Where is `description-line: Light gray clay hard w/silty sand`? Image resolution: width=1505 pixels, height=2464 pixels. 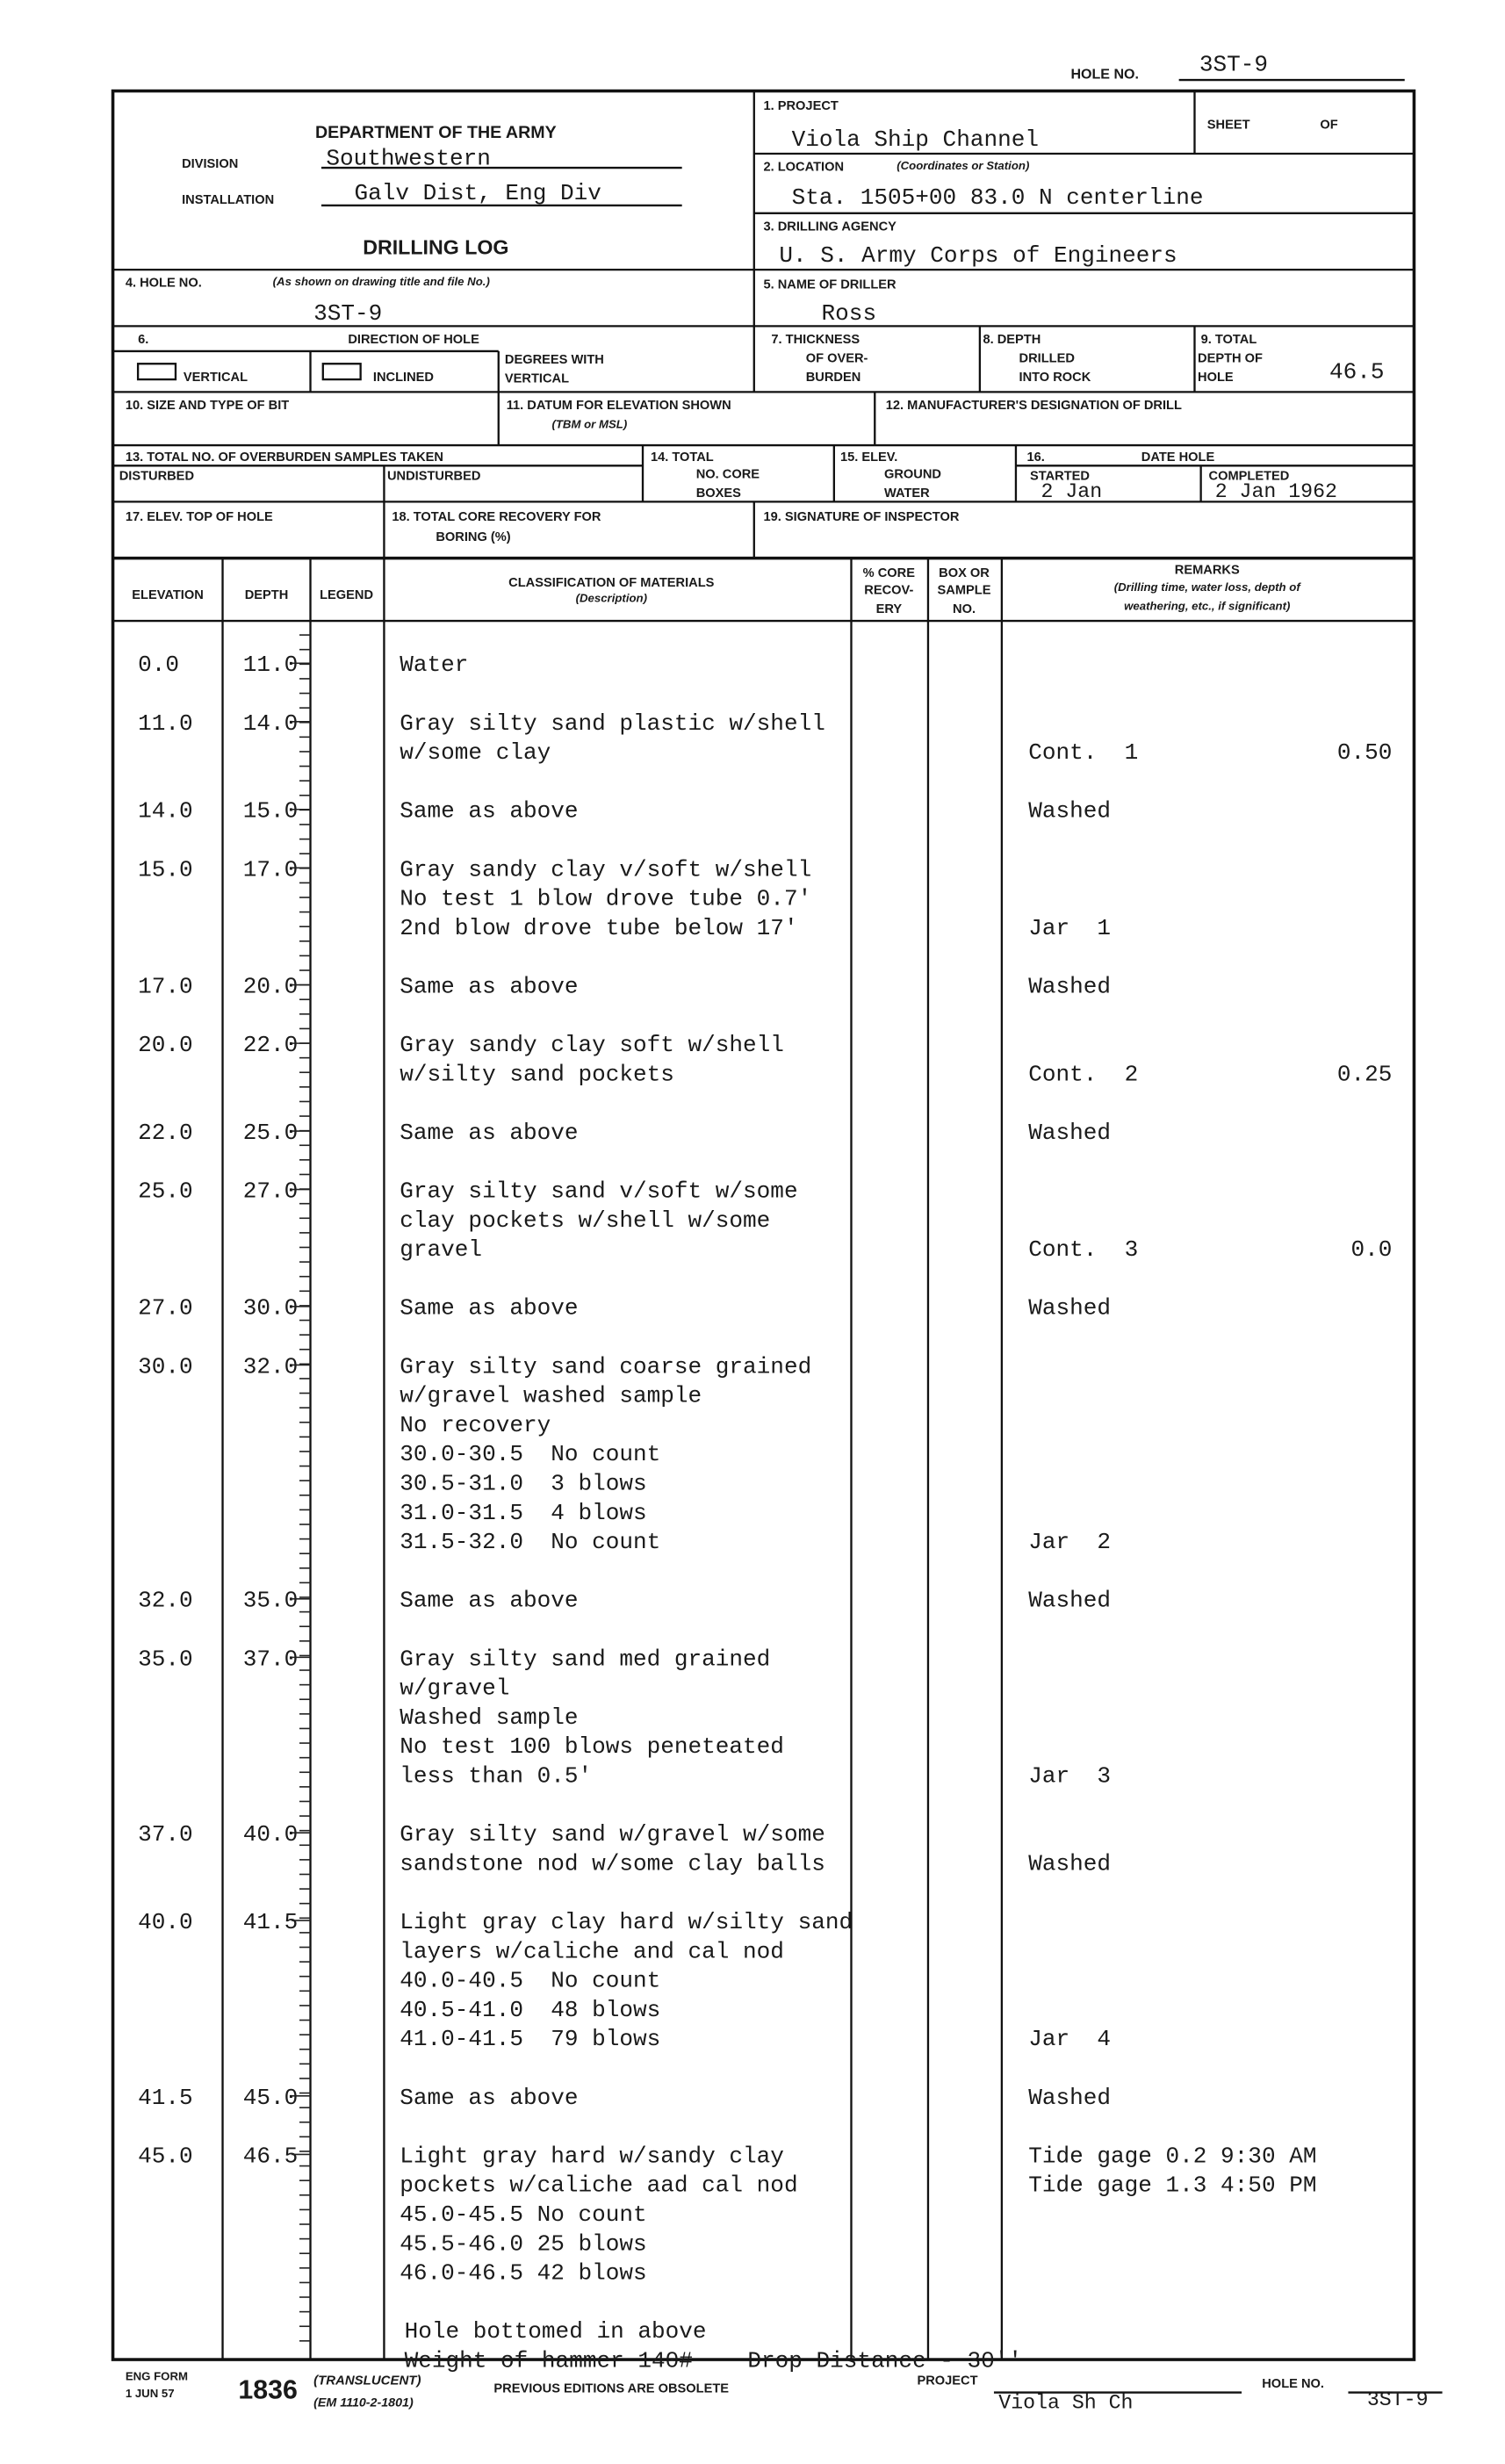
description-line: Light gray clay hard w/silty sand is located at coordinates (626, 1922).